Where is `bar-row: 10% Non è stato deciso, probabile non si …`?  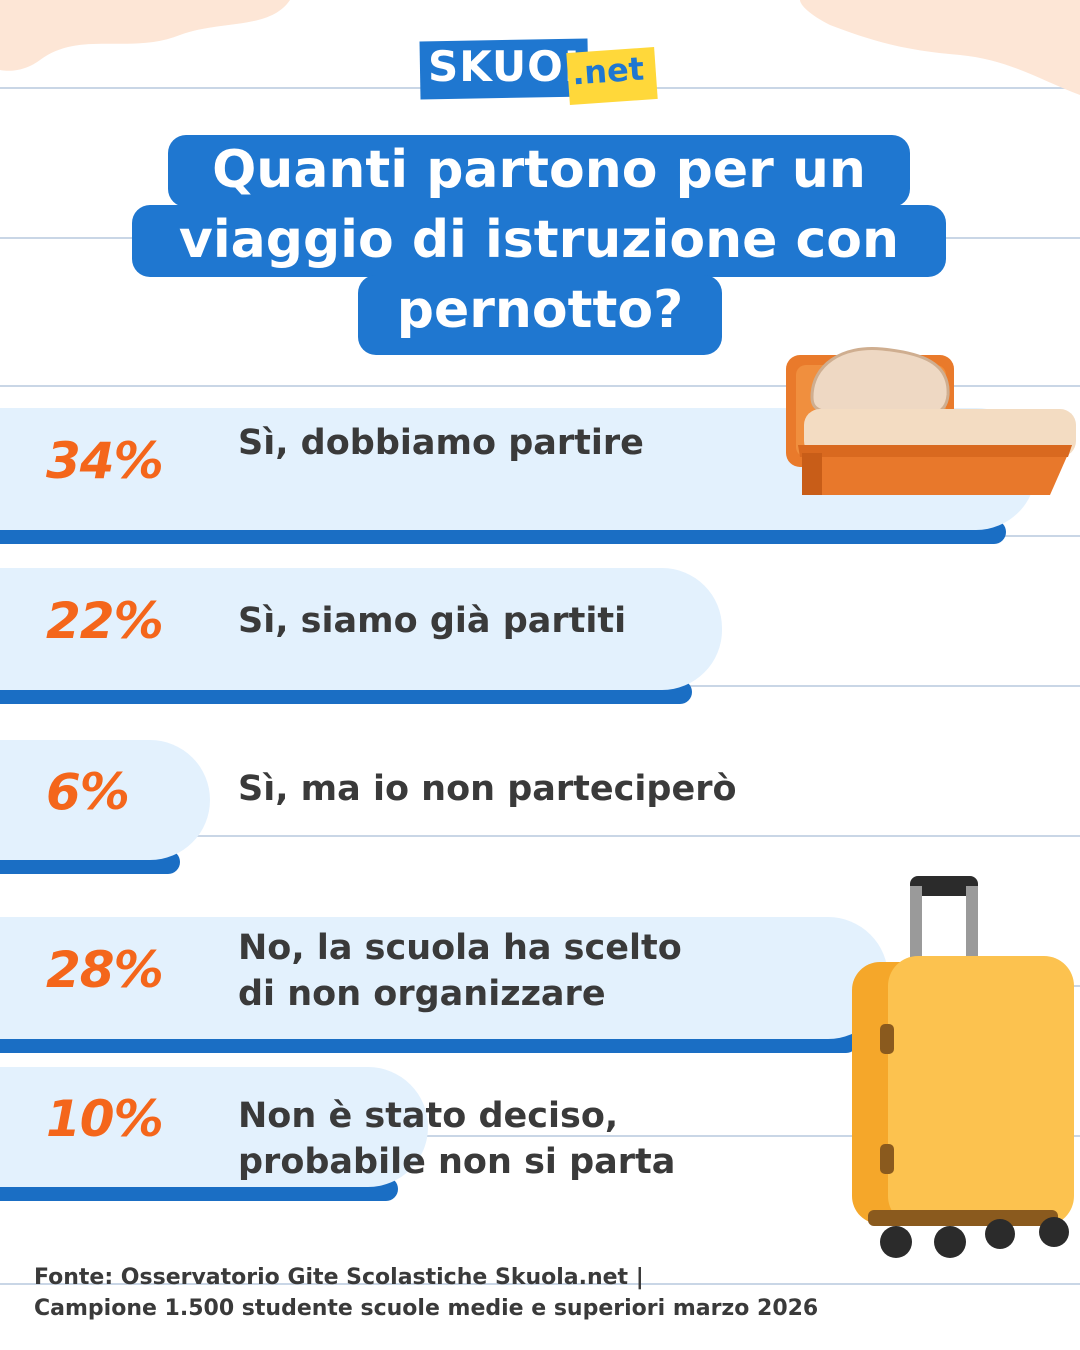 bar-row: 10% Non è stato deciso, probabile non si … is located at coordinates (540, 1134).